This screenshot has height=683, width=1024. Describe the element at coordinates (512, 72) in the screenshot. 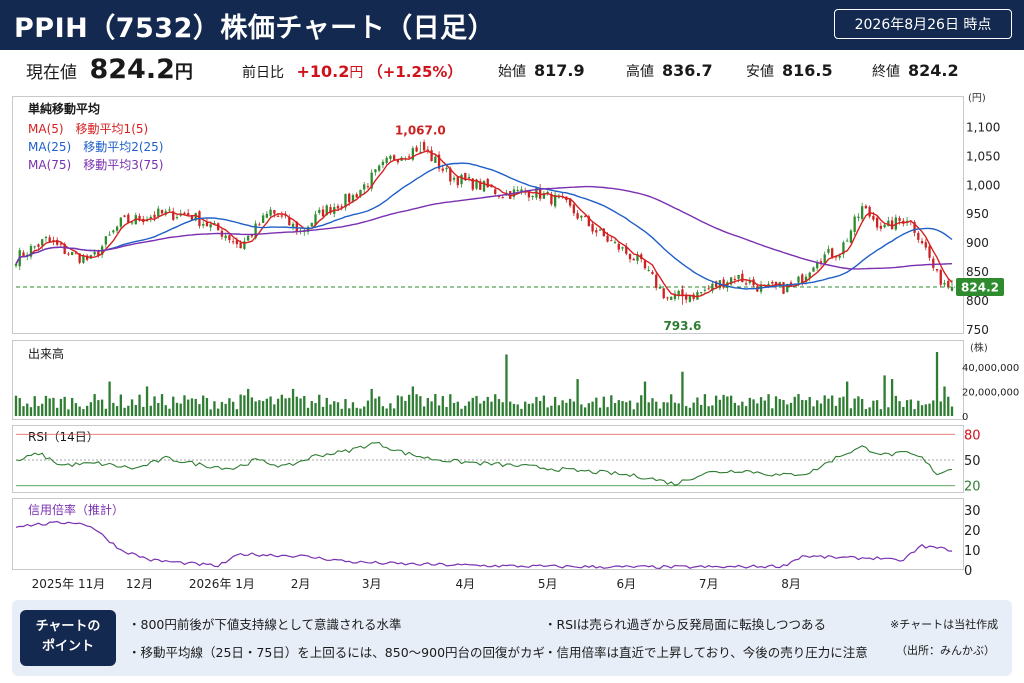

I see `open-label: 始値` at that location.